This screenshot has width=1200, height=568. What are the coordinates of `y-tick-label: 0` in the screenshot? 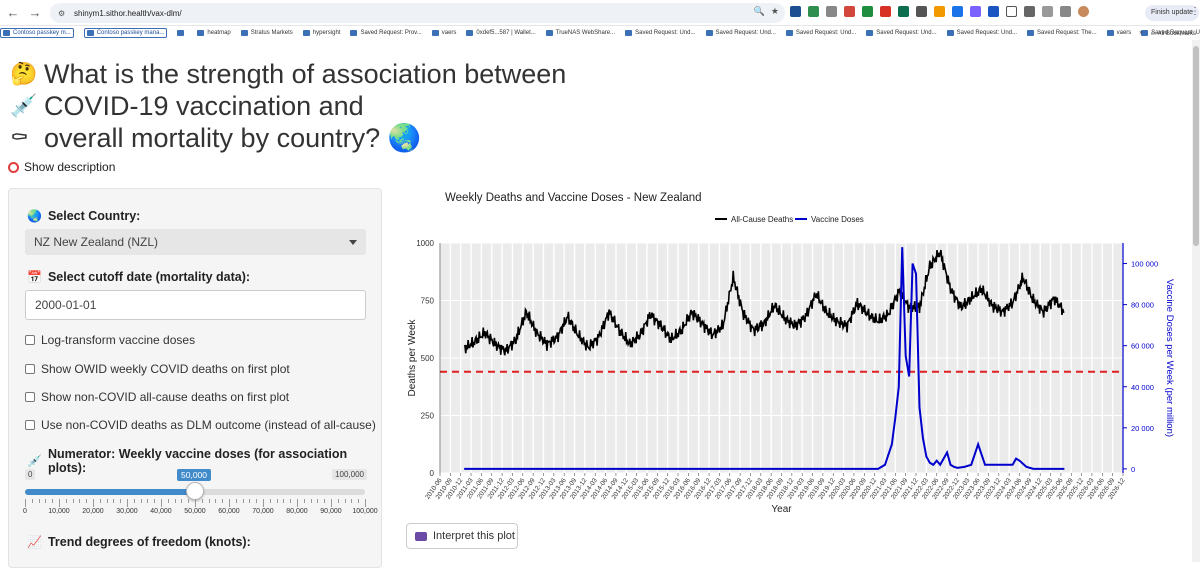 It's located at (432, 473).